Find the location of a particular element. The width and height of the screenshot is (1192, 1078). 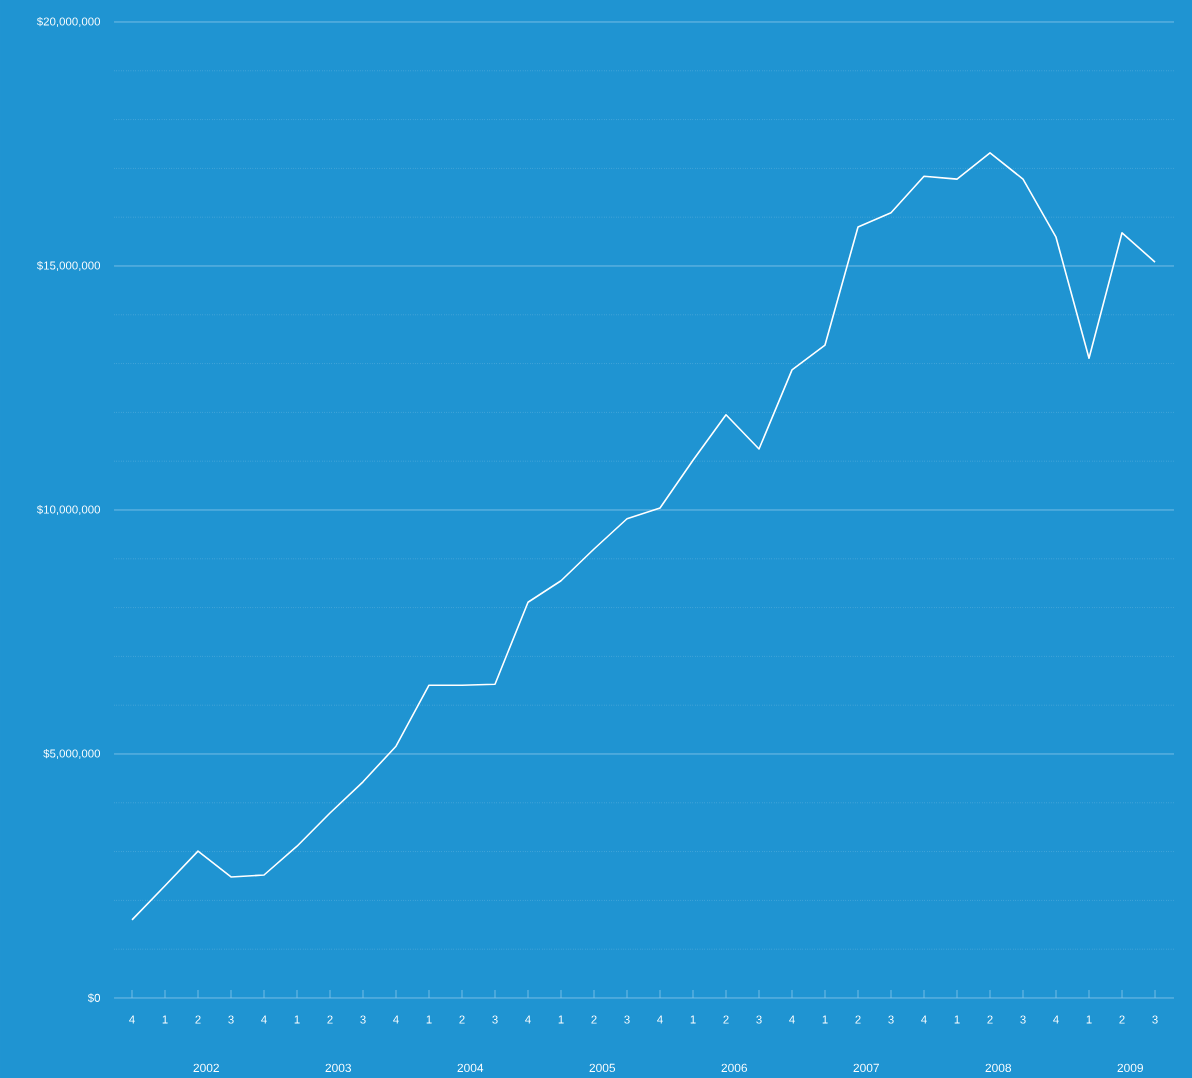

text: 2003 is located at coordinates (338, 1068).